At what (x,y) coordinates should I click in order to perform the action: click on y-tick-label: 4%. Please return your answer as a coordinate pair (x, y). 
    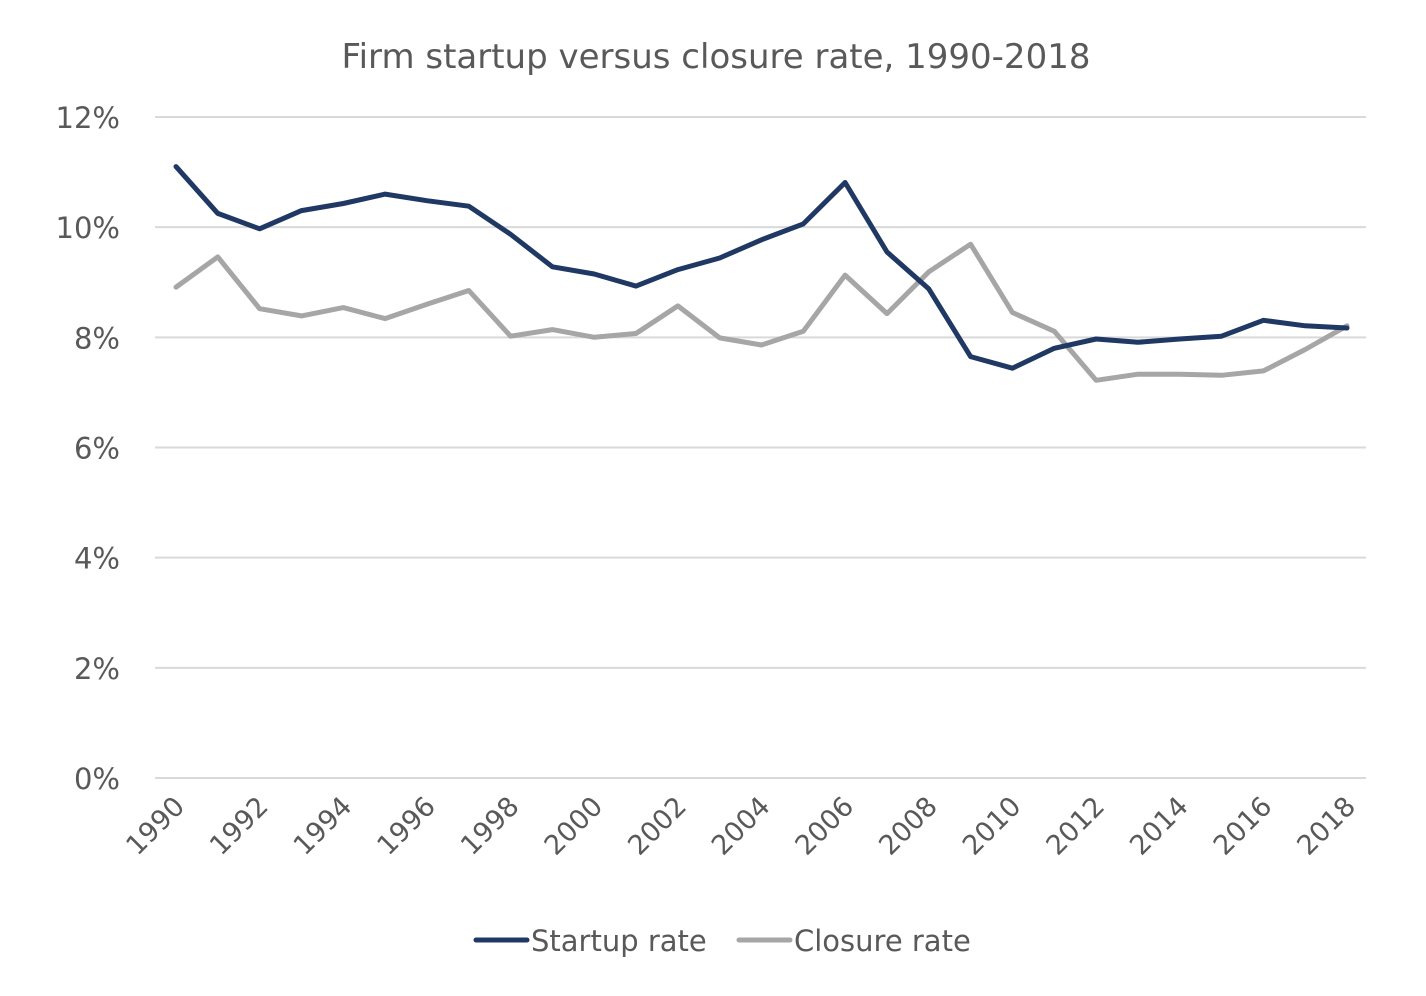
    Looking at the image, I should click on (97, 559).